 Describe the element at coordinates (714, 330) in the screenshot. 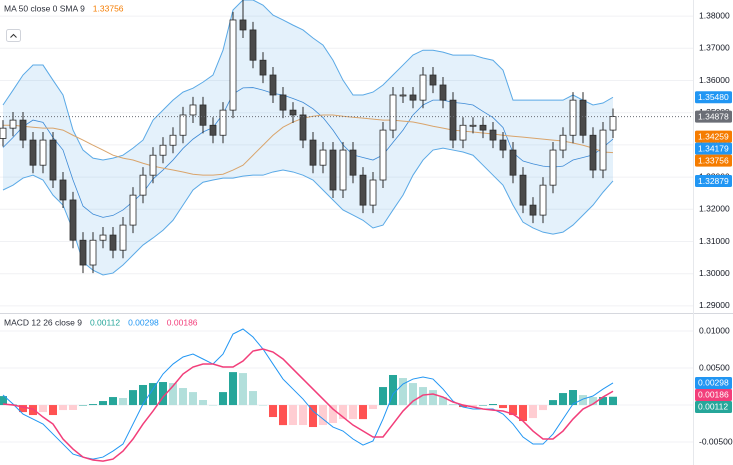

I see `y-tick-label: 0.01000` at that location.